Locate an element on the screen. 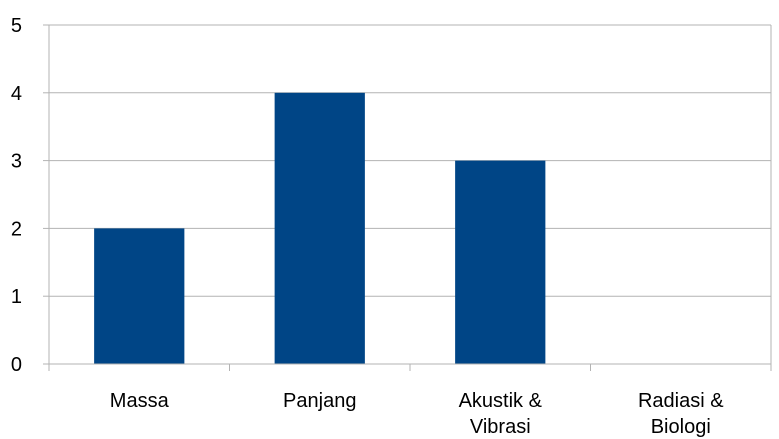 The height and width of the screenshot is (439, 779). y-tick-label: 1 is located at coordinates (16, 297).